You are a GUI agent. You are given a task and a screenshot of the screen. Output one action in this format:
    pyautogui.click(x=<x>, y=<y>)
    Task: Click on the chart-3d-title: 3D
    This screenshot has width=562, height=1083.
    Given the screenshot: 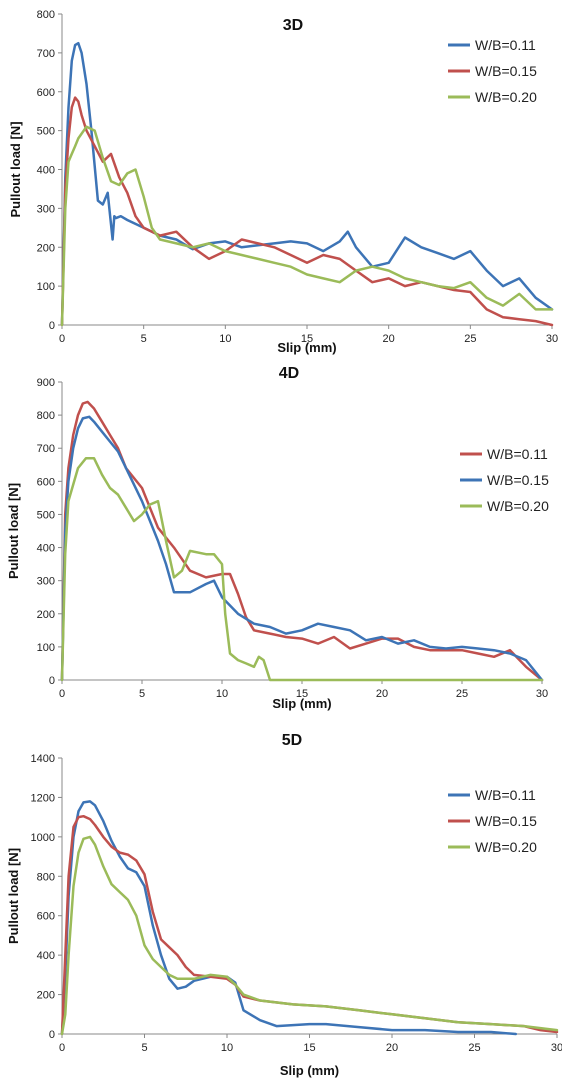 What is the action you would take?
    pyautogui.click(x=293, y=25)
    